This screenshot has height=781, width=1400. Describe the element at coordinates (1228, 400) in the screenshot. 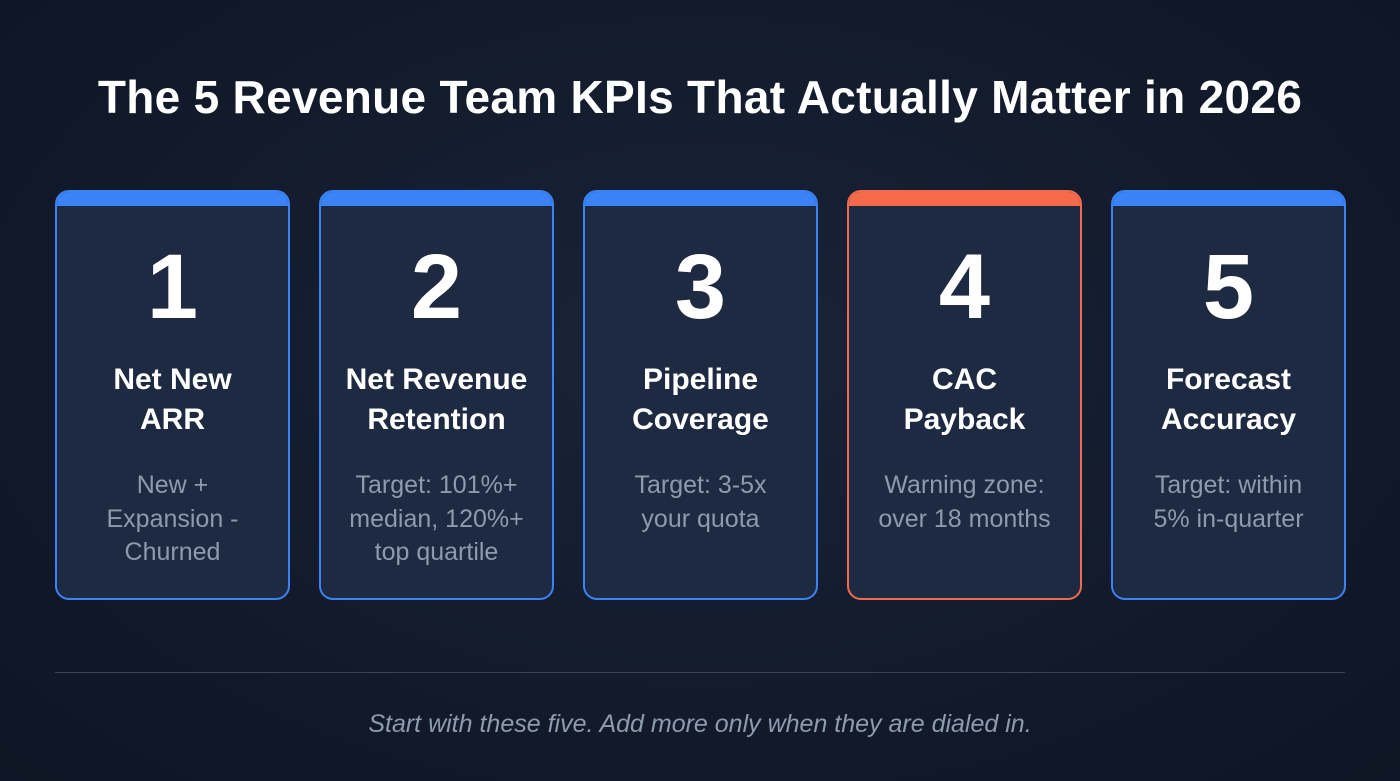

I see `kpi-name: Forecast Accuracy` at that location.